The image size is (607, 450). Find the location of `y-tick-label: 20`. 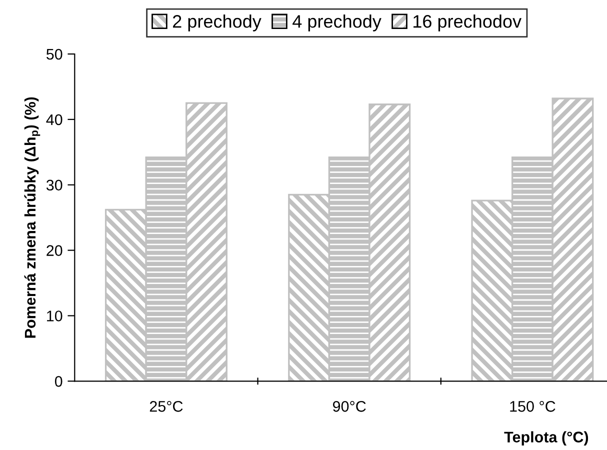

y-tick-label: 20 is located at coordinates (54, 250).